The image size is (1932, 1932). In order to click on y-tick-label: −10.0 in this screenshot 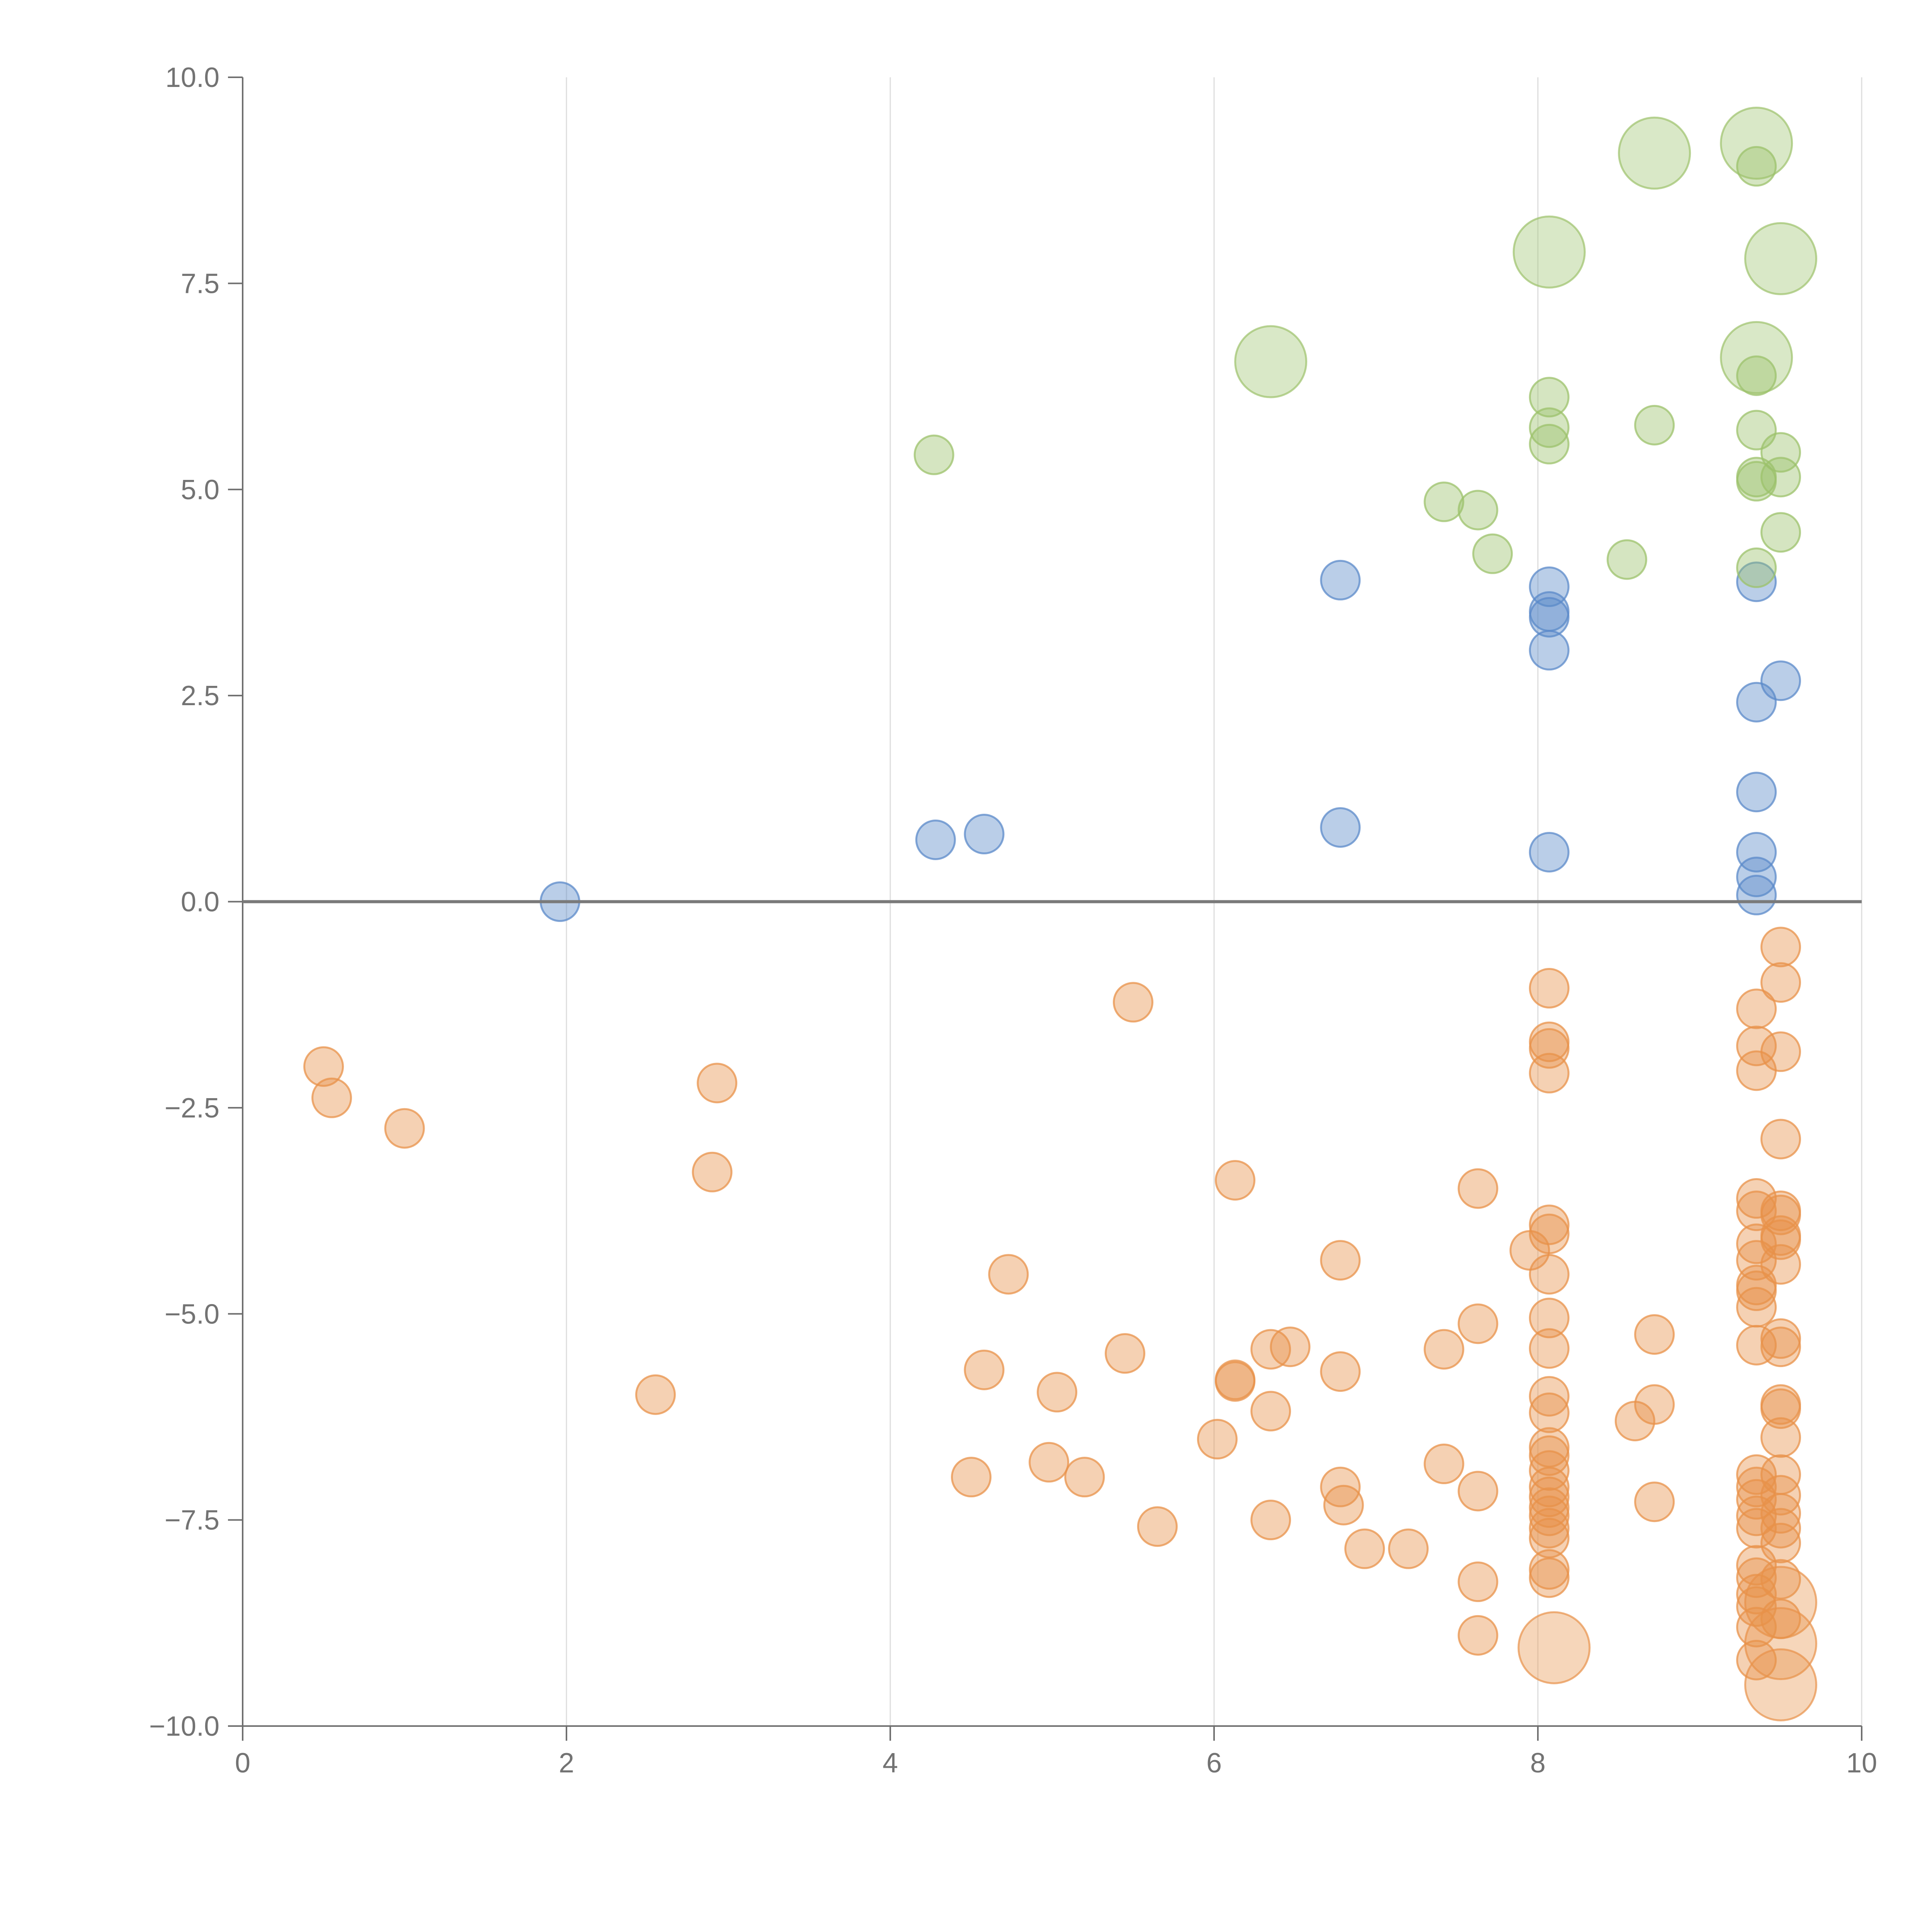, I will do `click(184, 1727)`.